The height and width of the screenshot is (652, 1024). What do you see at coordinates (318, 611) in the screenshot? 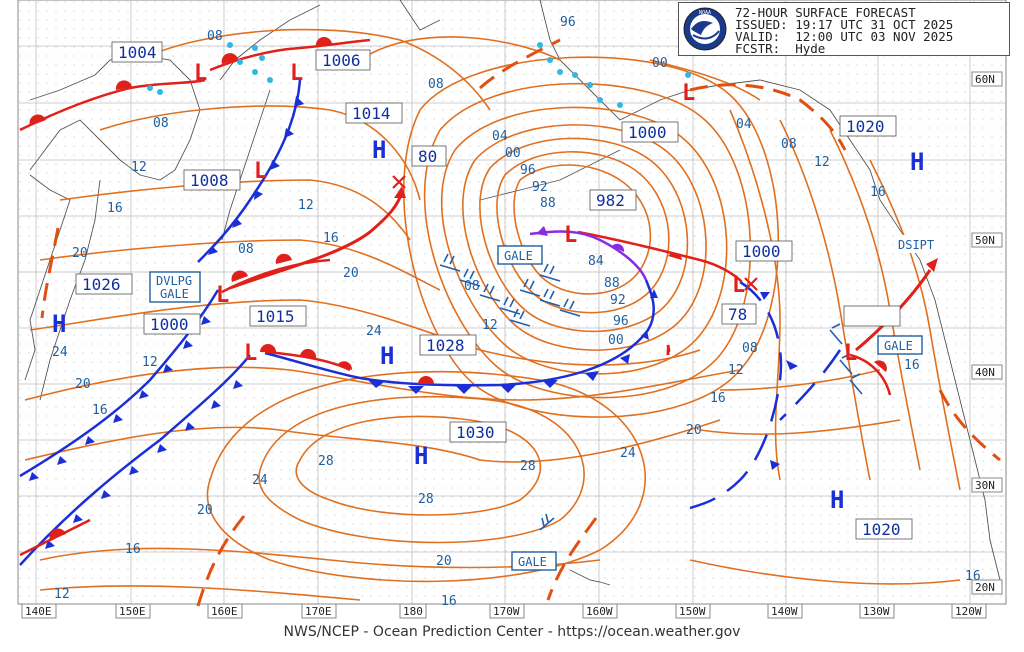
I see `lon-label: 170E` at bounding box center [318, 611].